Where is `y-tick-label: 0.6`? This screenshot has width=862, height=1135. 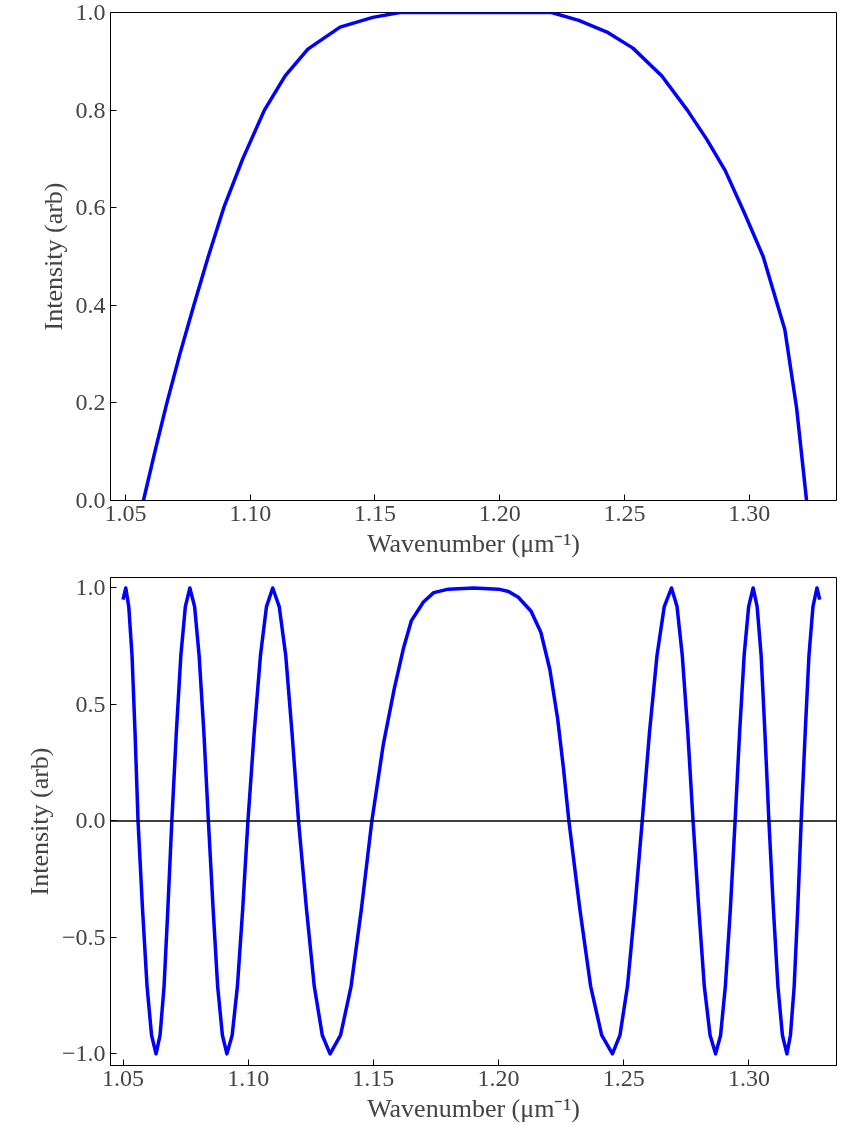 y-tick-label: 0.6 is located at coordinates (90, 207).